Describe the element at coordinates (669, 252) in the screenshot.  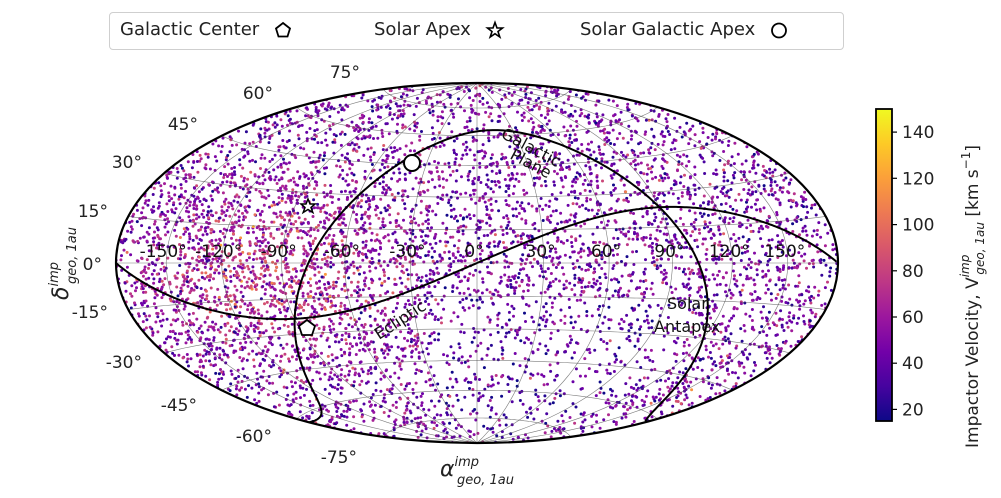
I see `lon-tick-label: 90°` at that location.